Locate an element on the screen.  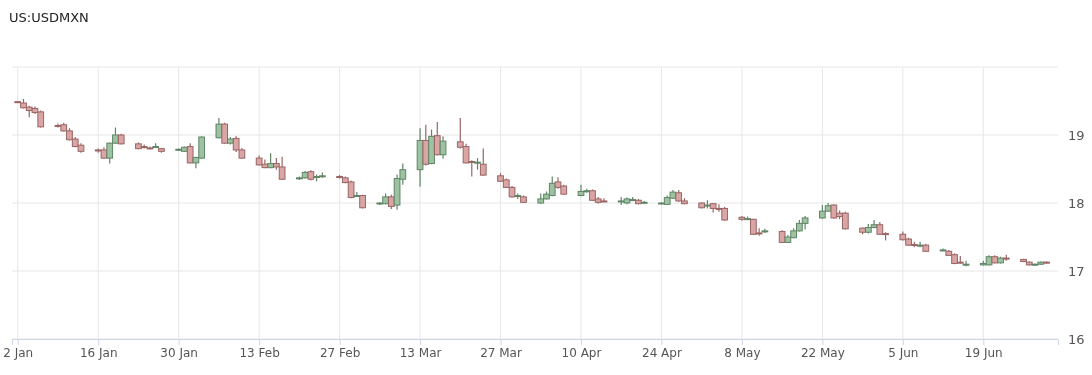
x-tick-label: 5 Jun is located at coordinates (903, 352).